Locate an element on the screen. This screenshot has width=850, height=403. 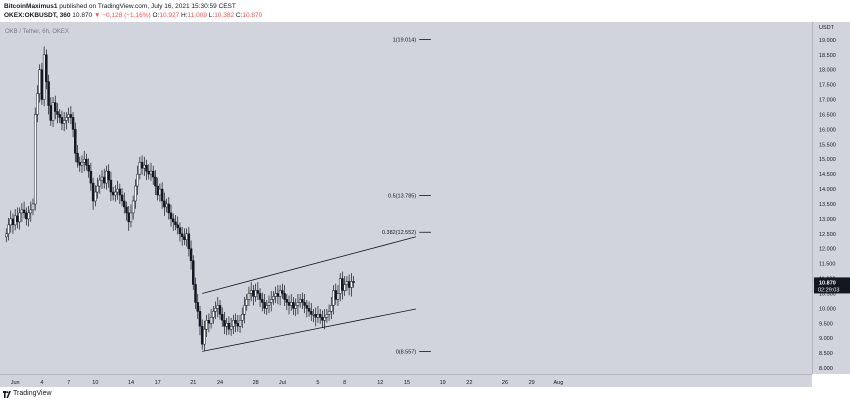
time-tick-label: 7 is located at coordinates (68, 383).